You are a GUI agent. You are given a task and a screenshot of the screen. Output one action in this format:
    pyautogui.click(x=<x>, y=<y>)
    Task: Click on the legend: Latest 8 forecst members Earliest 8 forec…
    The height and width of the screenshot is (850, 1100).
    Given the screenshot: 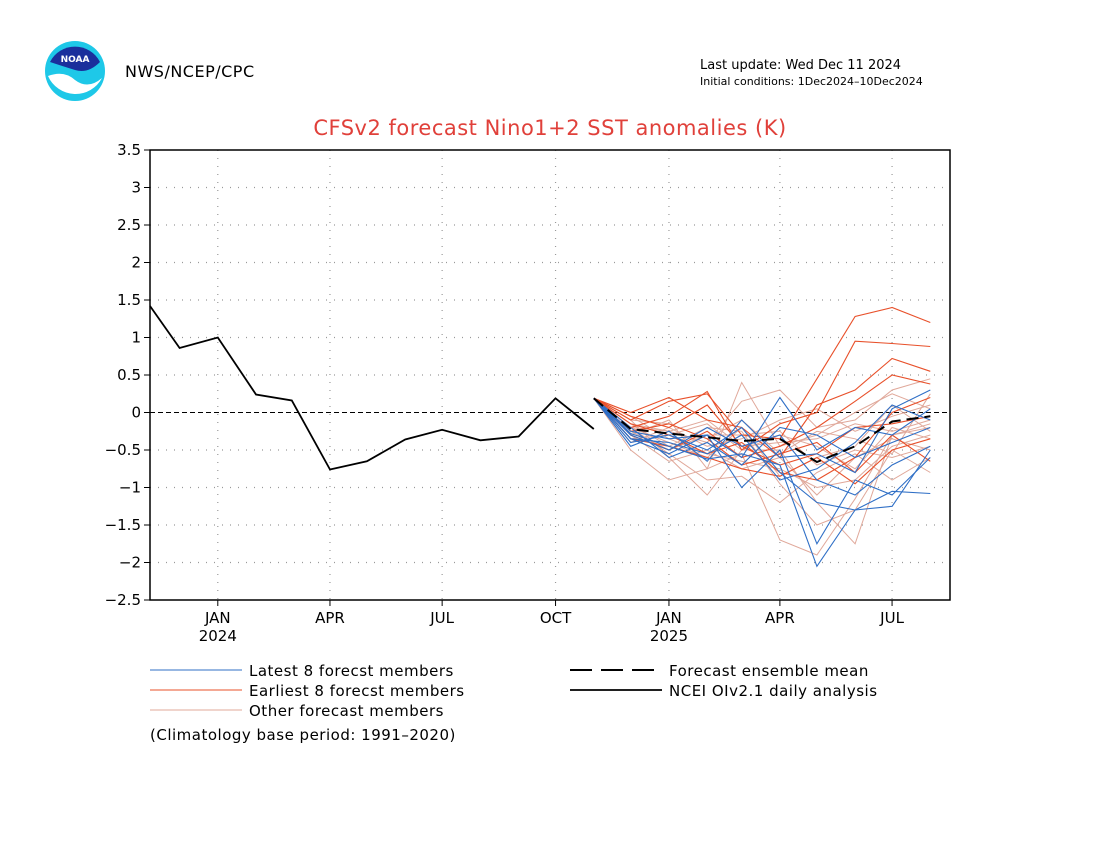 What is the action you would take?
    pyautogui.click(x=514, y=691)
    